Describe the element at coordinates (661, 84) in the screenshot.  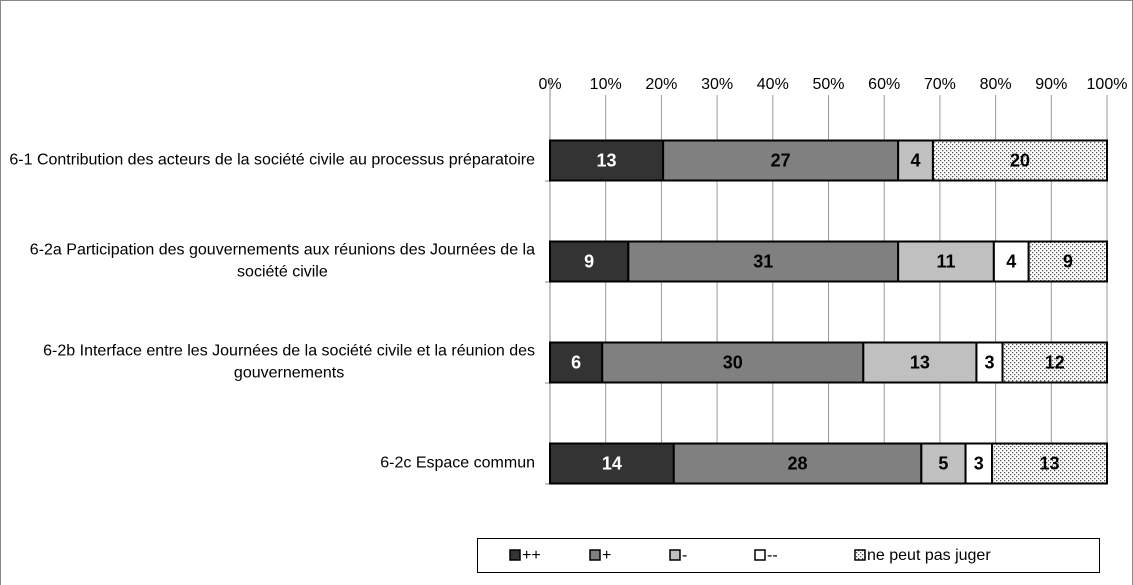
I see `x-tick-label: 20%` at that location.